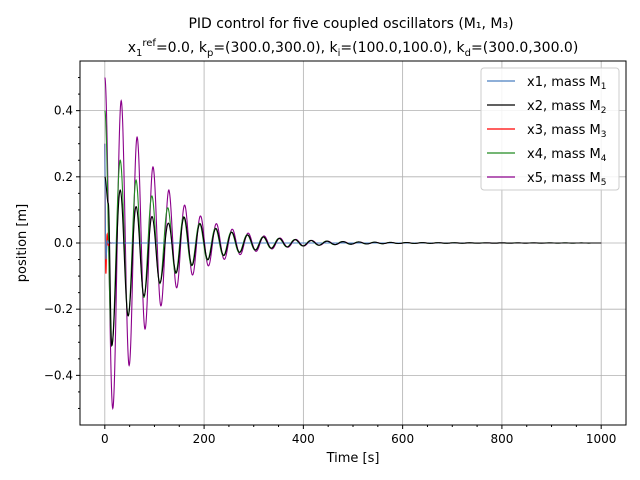 The image size is (640, 480). I want to click on y-tick-label: 0.2, so click(63, 177).